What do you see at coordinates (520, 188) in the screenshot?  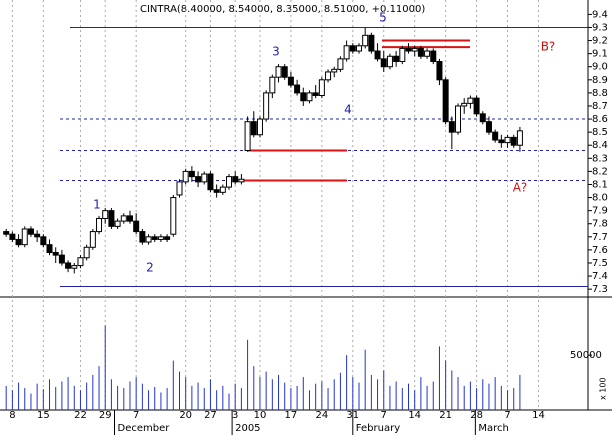 I see `annotation: A?` at bounding box center [520, 188].